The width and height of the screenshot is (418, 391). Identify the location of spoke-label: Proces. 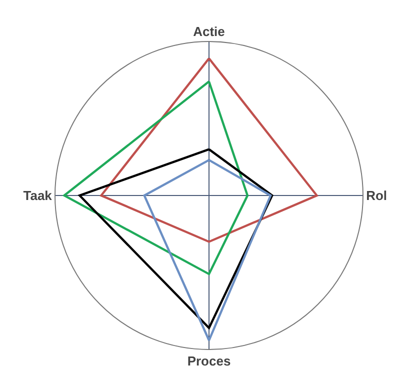
(209, 361).